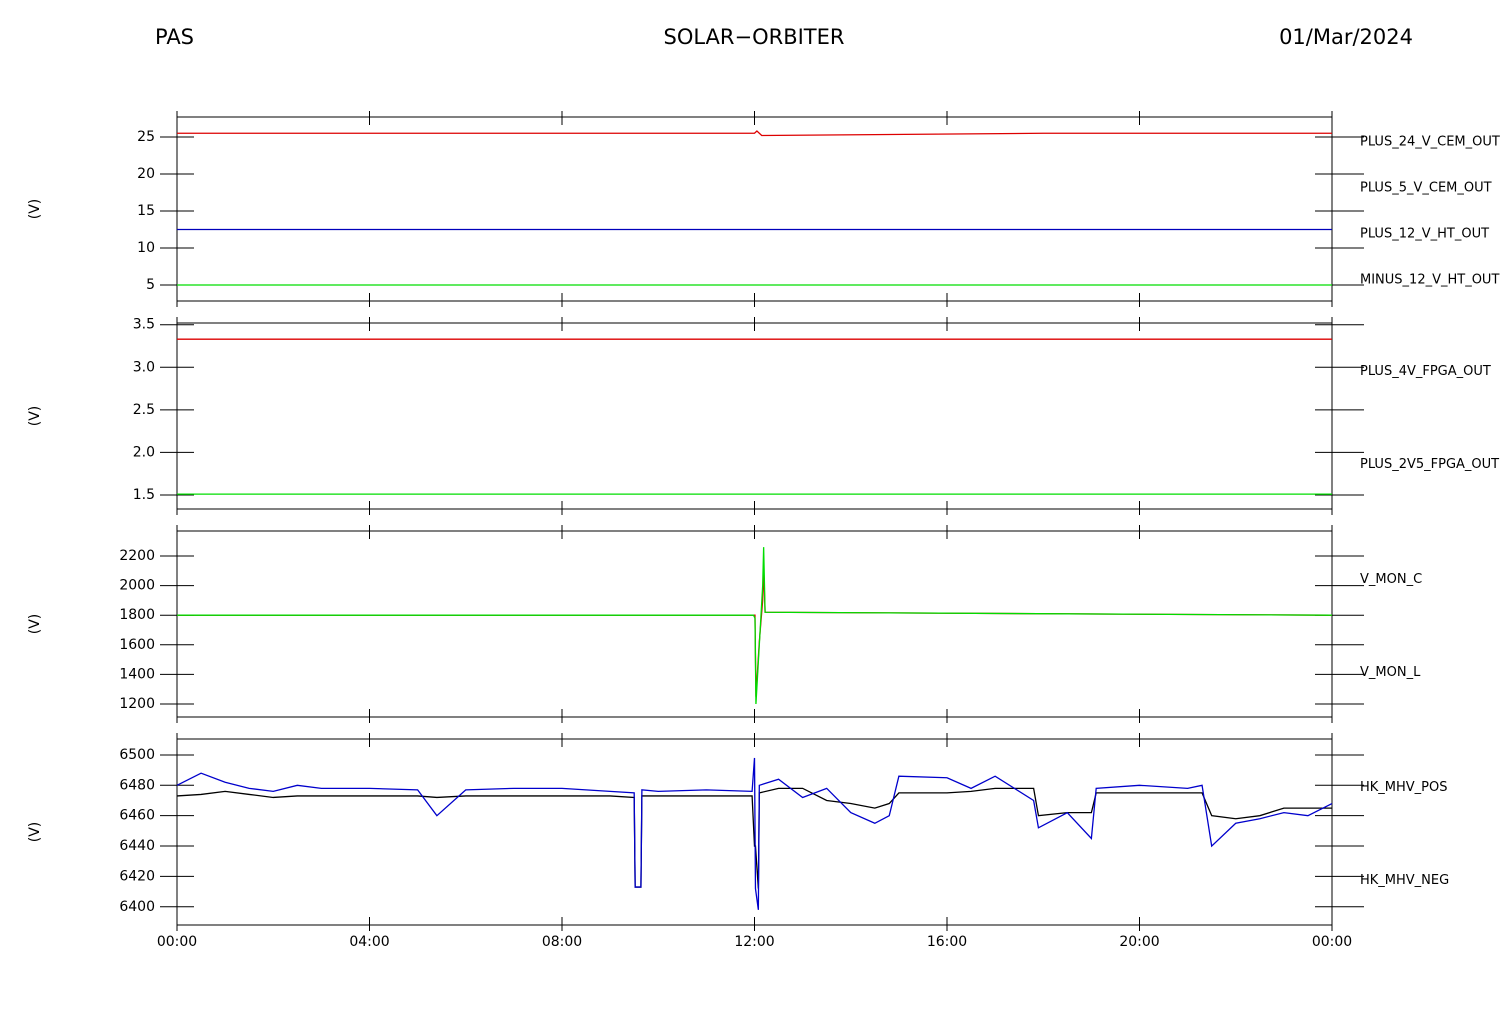  I want to click on y-tick-label: 6400, so click(137, 907).